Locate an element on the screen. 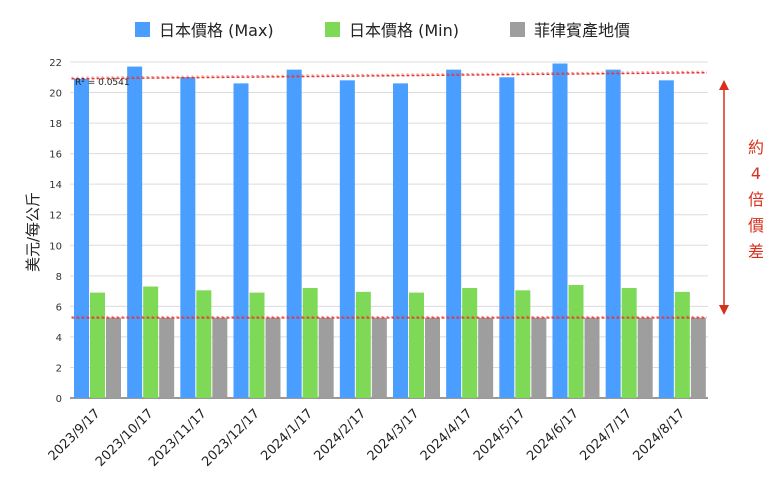 This screenshot has height=490, width=780. gap-arrow-head-up is located at coordinates (724, 85).